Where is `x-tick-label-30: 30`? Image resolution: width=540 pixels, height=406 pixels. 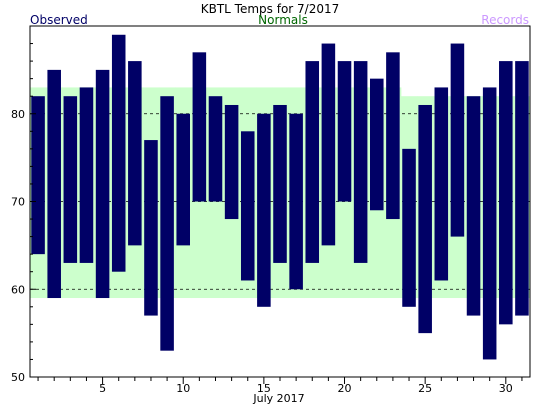 x-tick-label-30: 30 is located at coordinates (506, 388).